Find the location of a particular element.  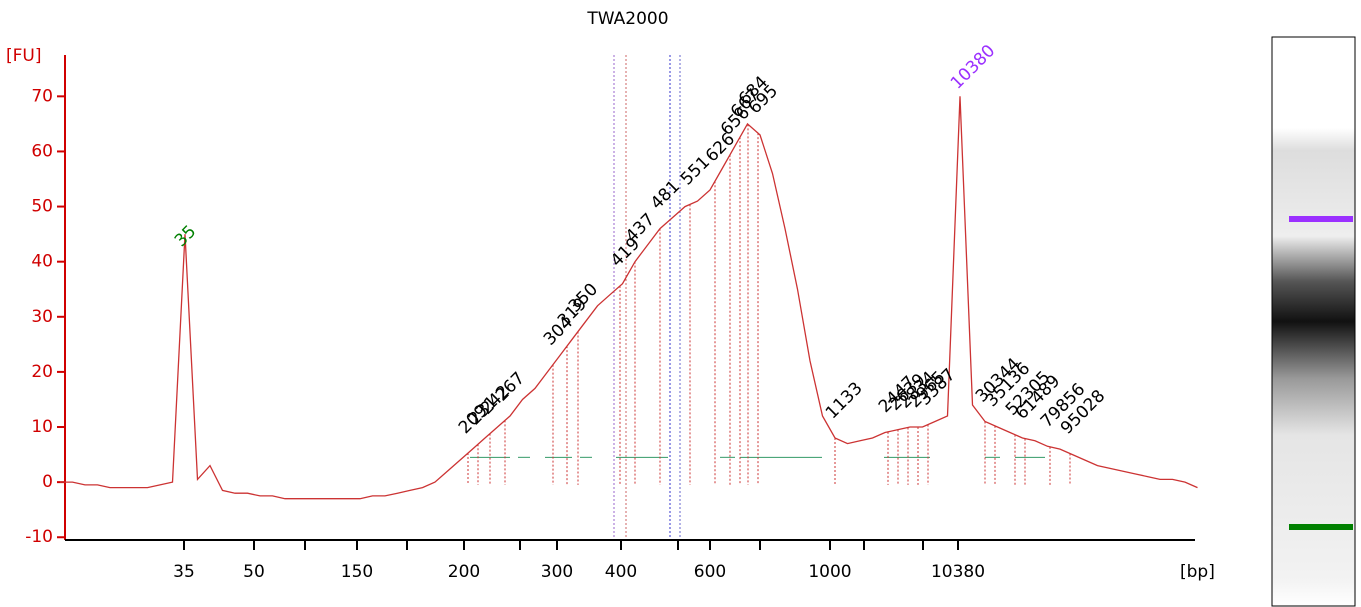

x-axis-label: [bp] is located at coordinates (1197, 572).